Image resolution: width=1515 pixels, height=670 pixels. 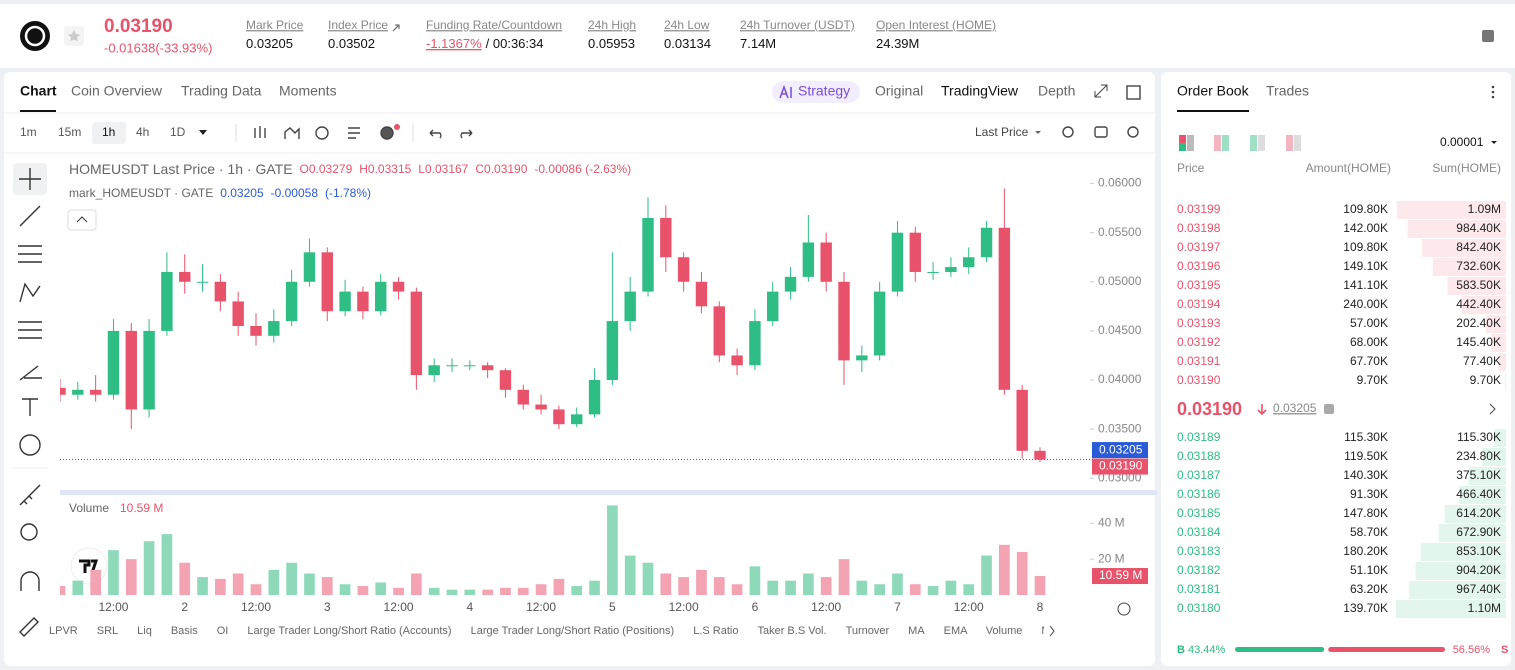 I want to click on magnet-tool, so click(x=30, y=581).